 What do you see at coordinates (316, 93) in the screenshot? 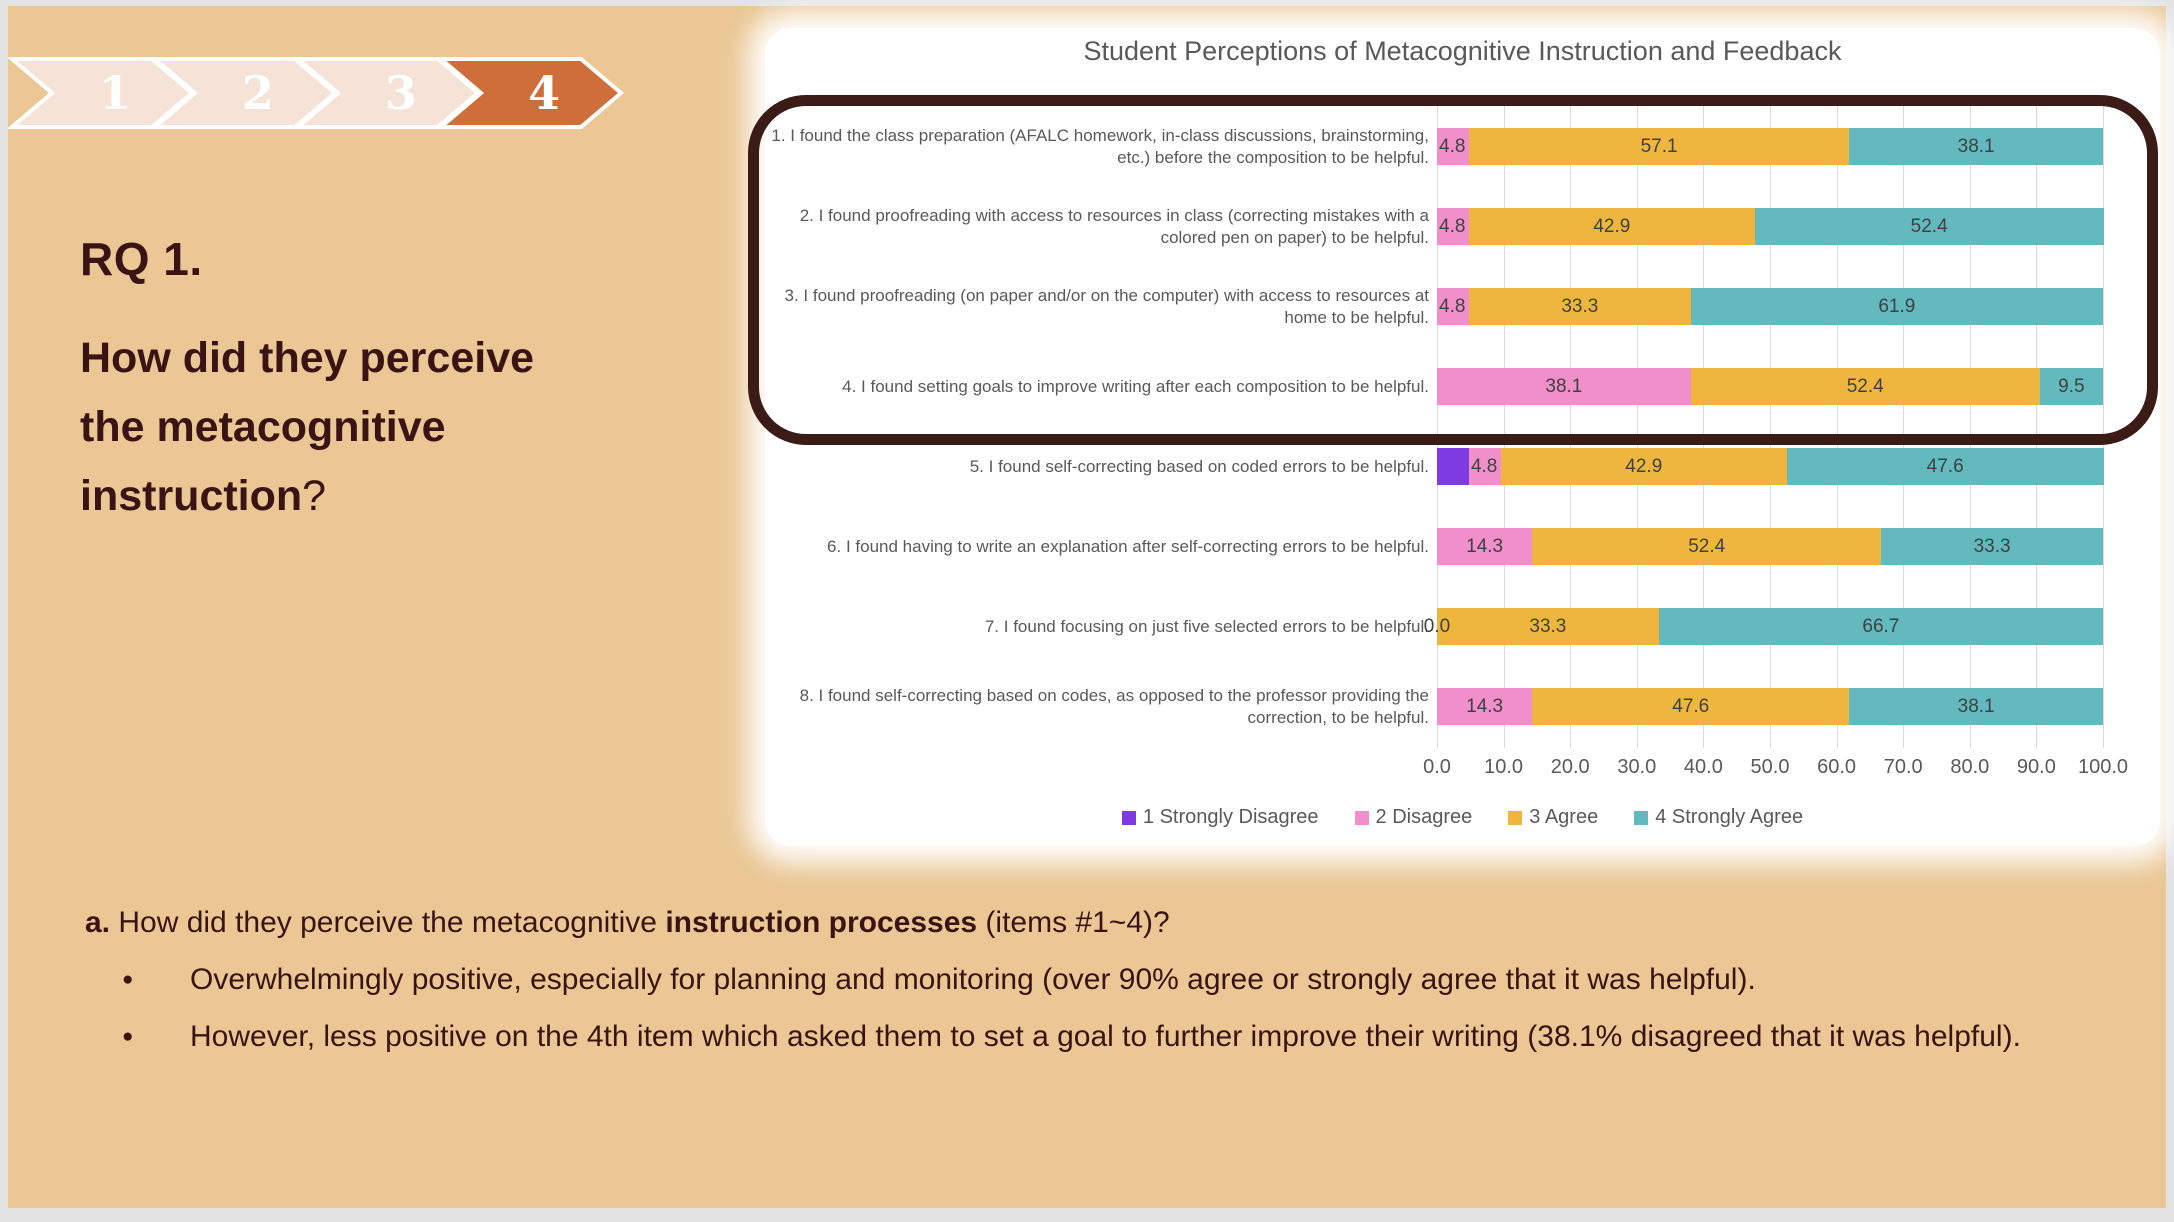
I see `progress-chevrons: 1 2 3 4` at bounding box center [316, 93].